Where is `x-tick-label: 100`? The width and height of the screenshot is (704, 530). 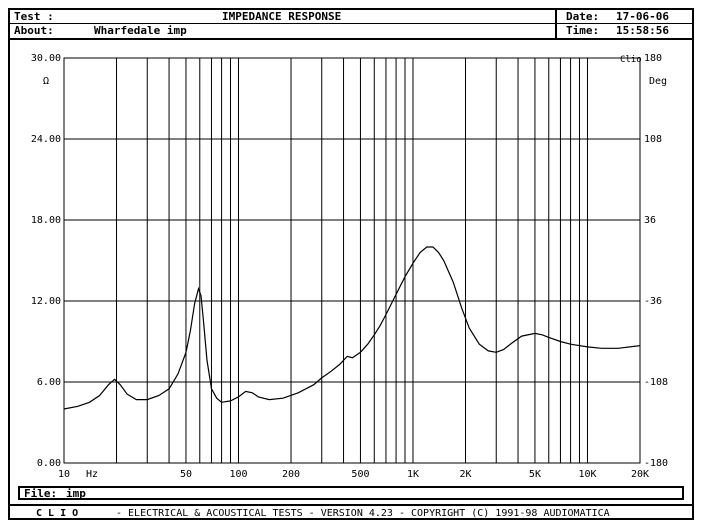
x-tick-label: 100 is located at coordinates (238, 474).